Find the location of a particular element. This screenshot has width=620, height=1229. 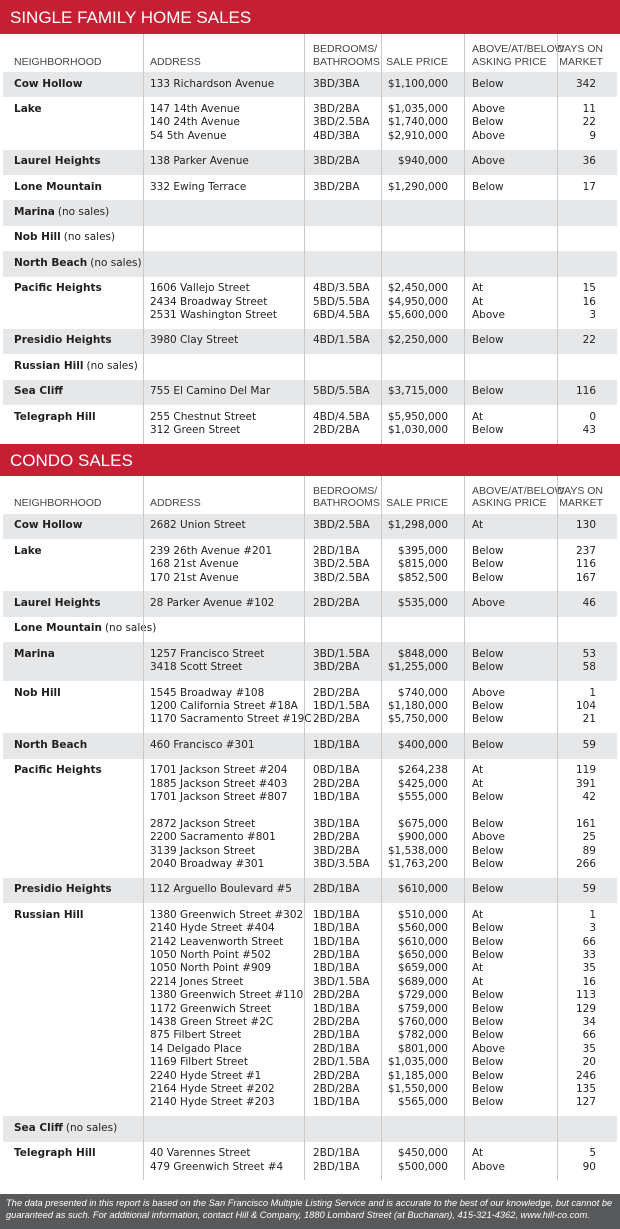

cell: $2,910,000 is located at coordinates (417, 135).